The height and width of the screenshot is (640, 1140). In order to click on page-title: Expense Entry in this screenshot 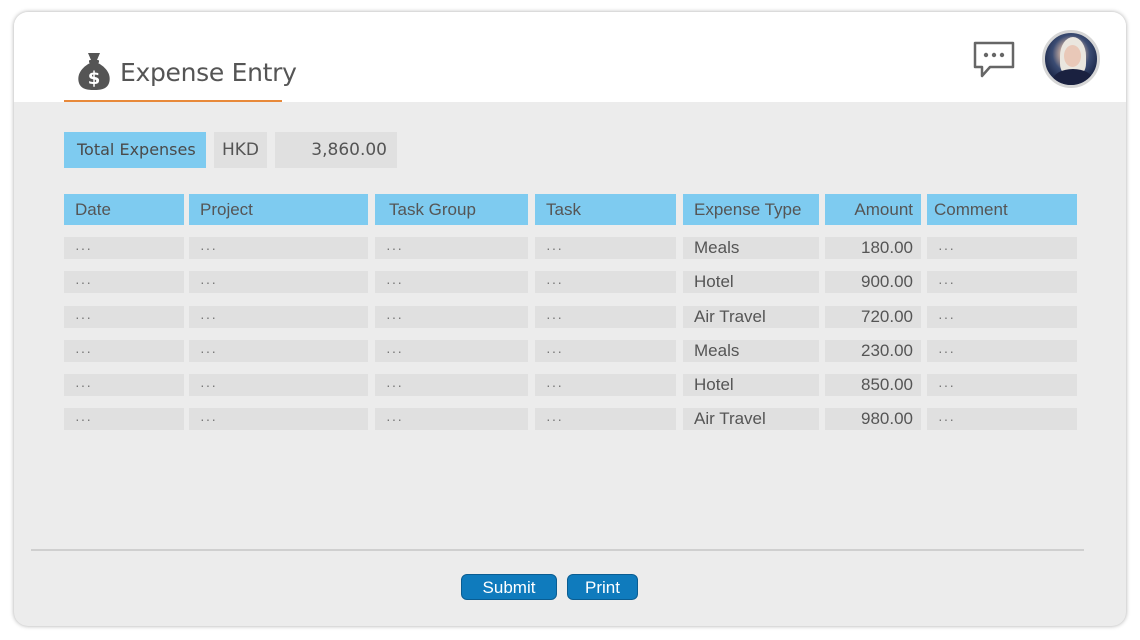, I will do `click(208, 72)`.